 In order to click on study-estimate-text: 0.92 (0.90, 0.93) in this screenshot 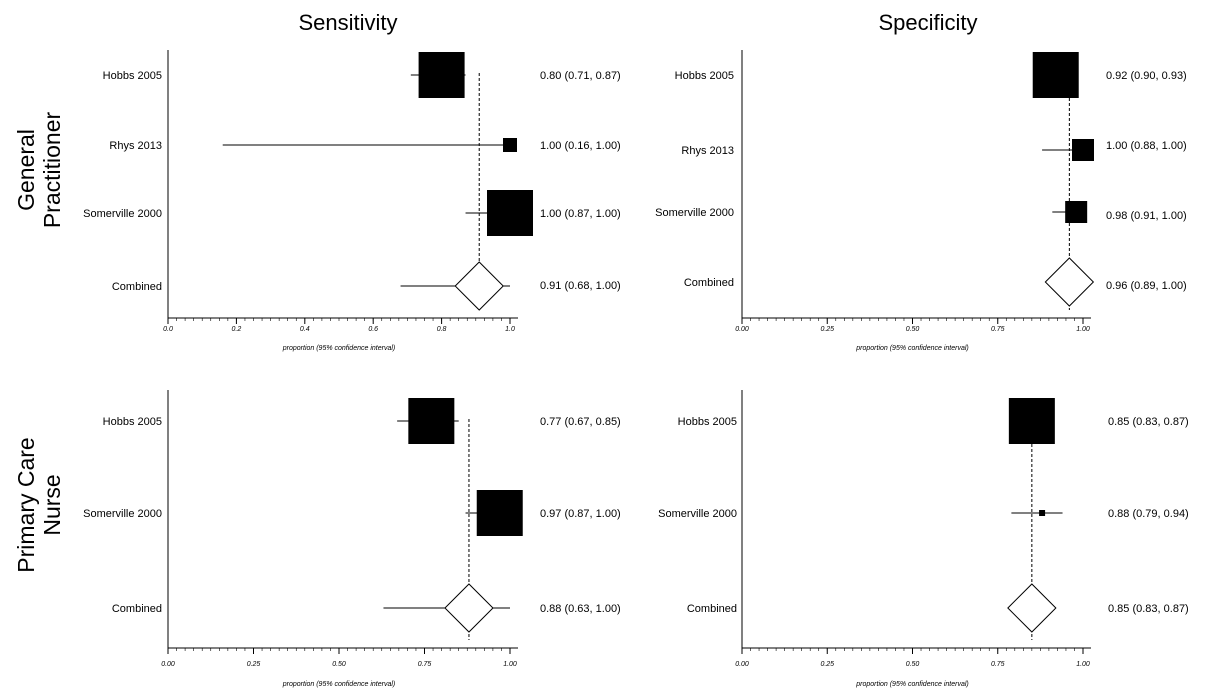, I will do `click(1146, 76)`.